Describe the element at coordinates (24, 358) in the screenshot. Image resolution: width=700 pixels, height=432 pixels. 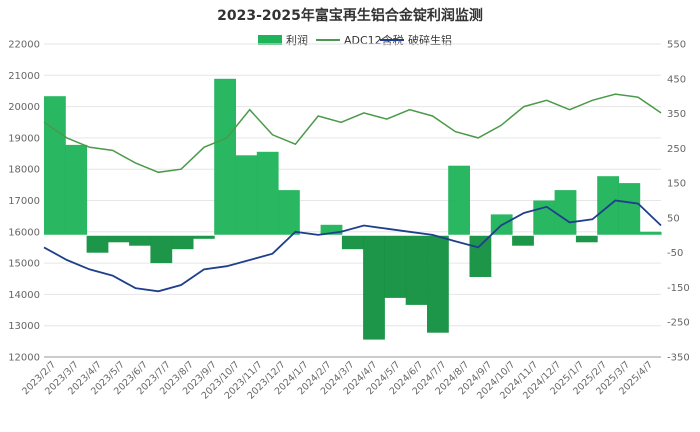
I see `y-left-tick-label: 12000` at that location.